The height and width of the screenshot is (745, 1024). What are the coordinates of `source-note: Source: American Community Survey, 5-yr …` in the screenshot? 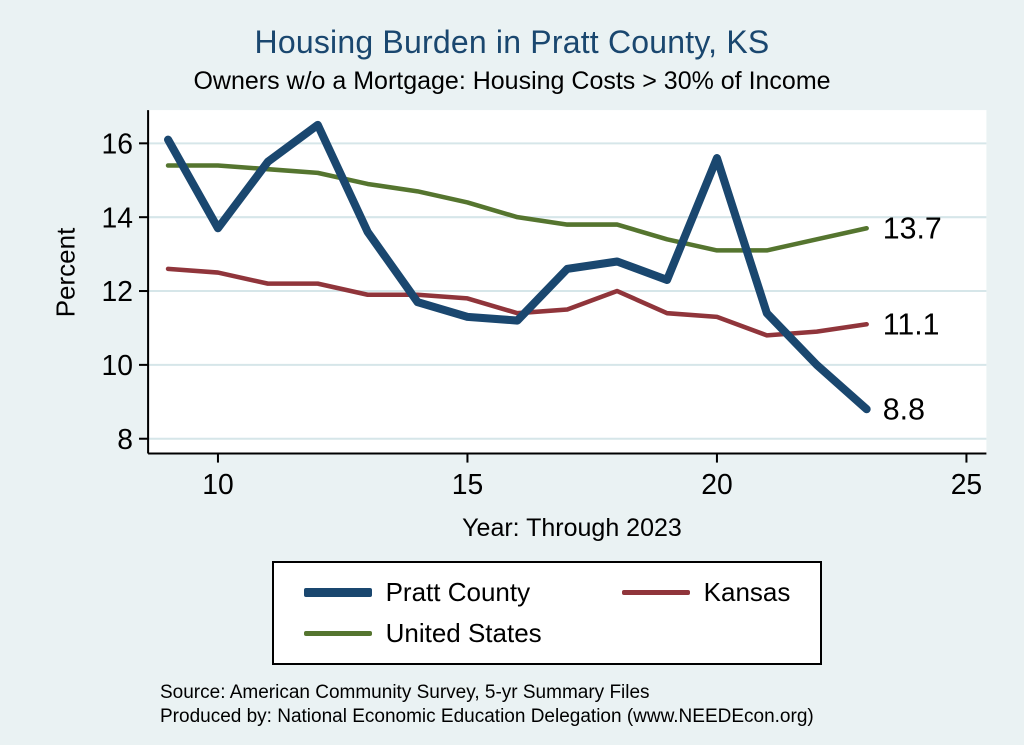 It's located at (405, 692).